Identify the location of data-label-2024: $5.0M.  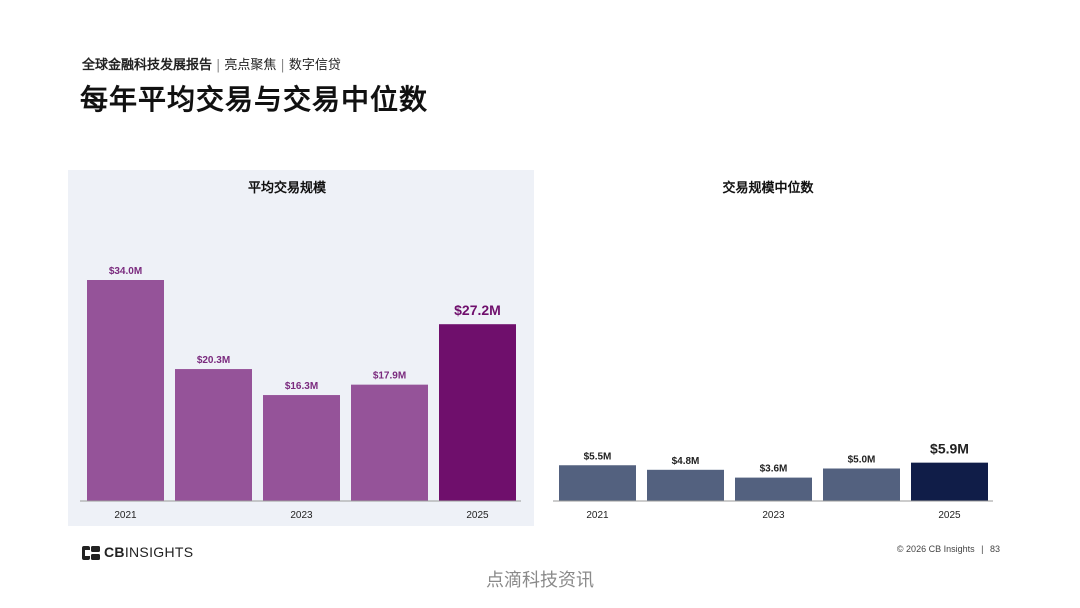
(862, 460).